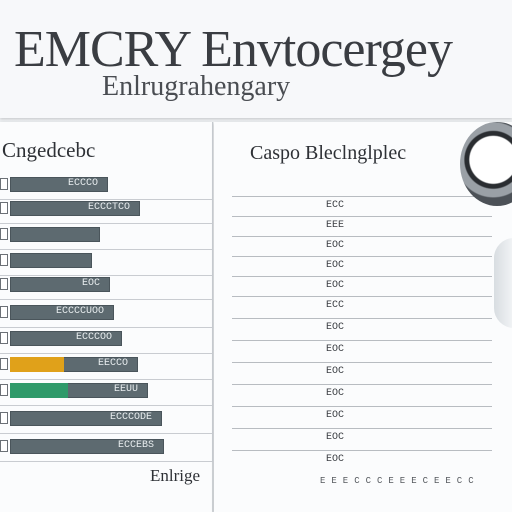 Image resolution: width=512 pixels, height=512 pixels. Describe the element at coordinates (175, 475) in the screenshot. I see `bottom-label: Enlrige` at that location.